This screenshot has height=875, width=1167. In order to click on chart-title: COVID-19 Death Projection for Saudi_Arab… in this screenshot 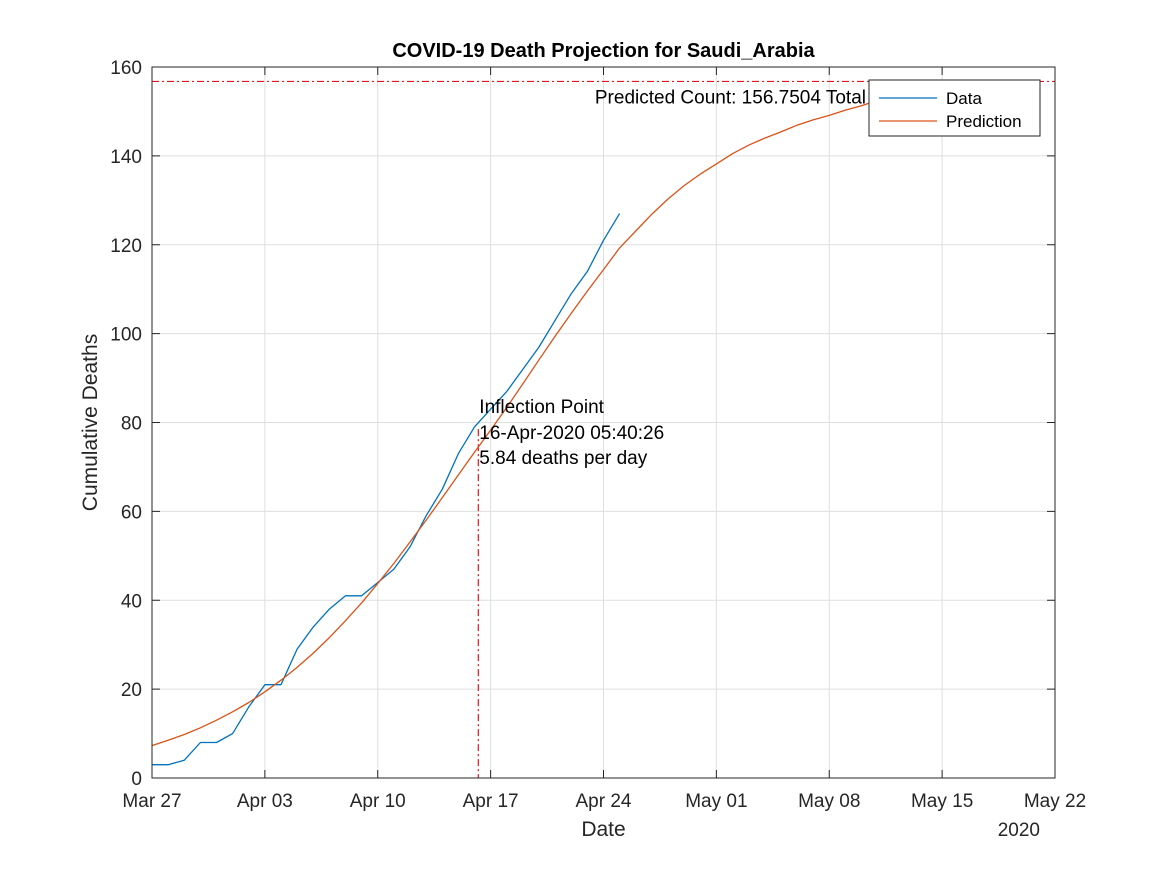, I will do `click(603, 51)`.